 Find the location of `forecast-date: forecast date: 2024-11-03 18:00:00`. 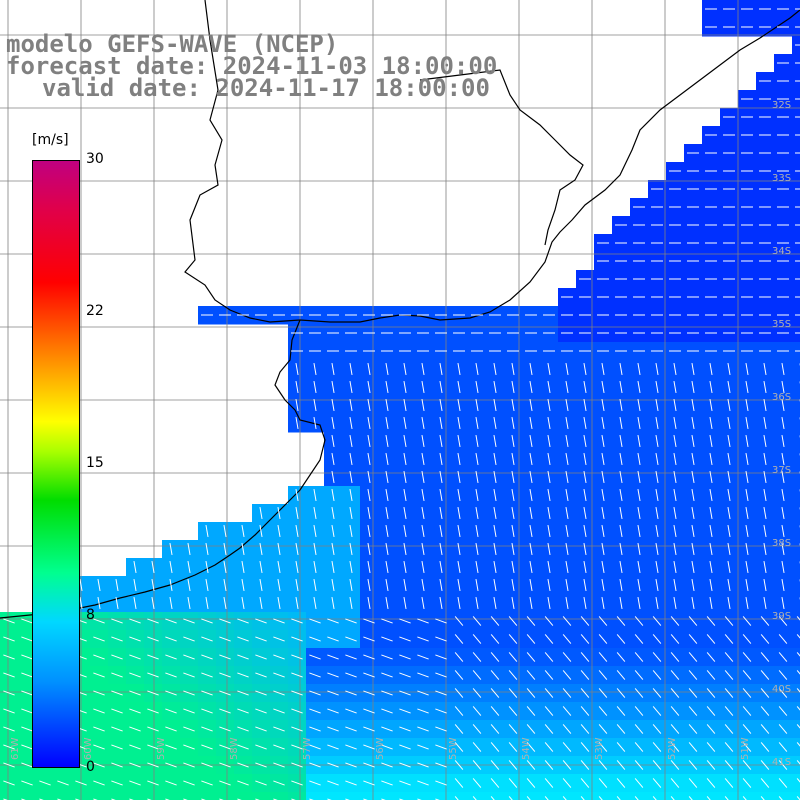

forecast-date: forecast date: 2024-11-03 18:00:00 is located at coordinates (252, 66).